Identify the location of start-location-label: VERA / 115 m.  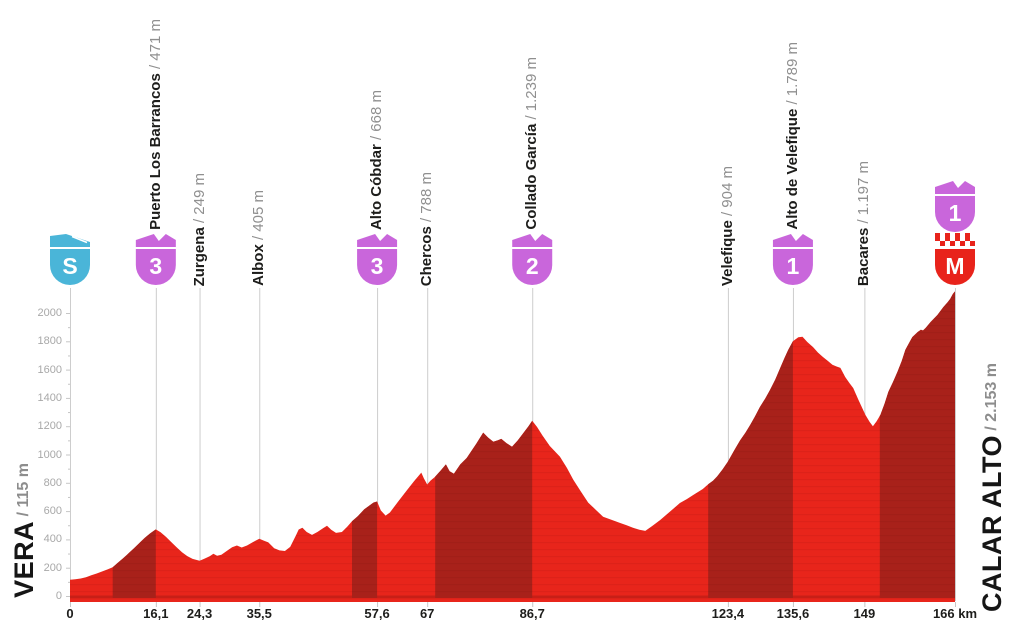
(24, 530).